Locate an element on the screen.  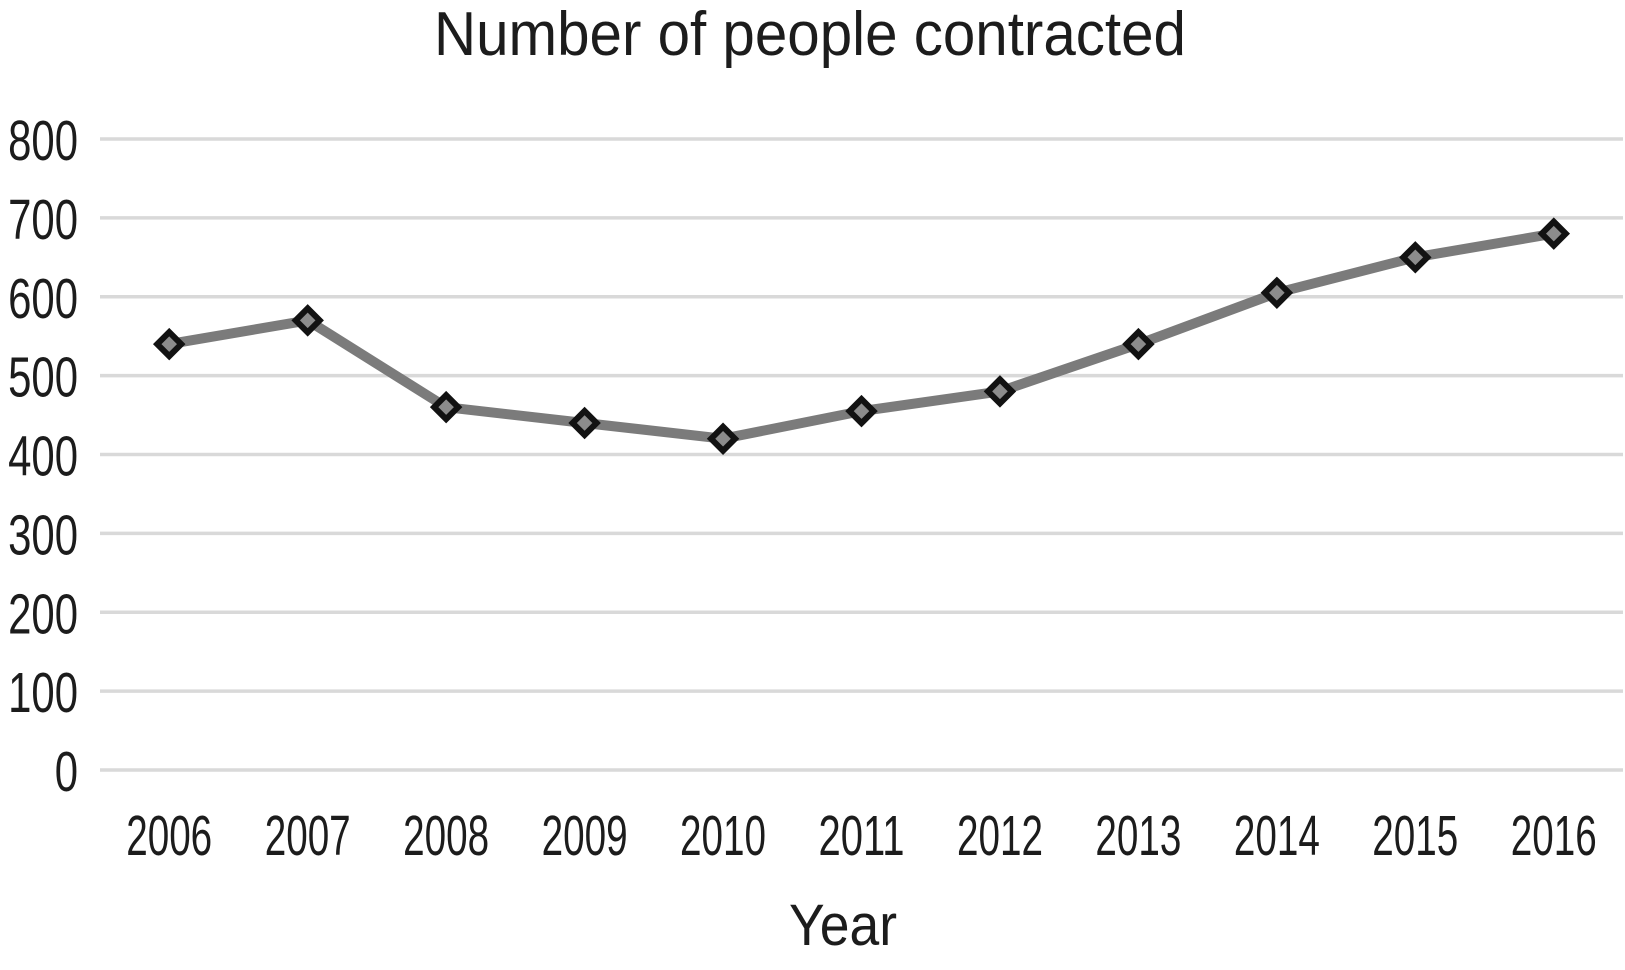
x-tick-label-2014: 2014 is located at coordinates (1277, 836).